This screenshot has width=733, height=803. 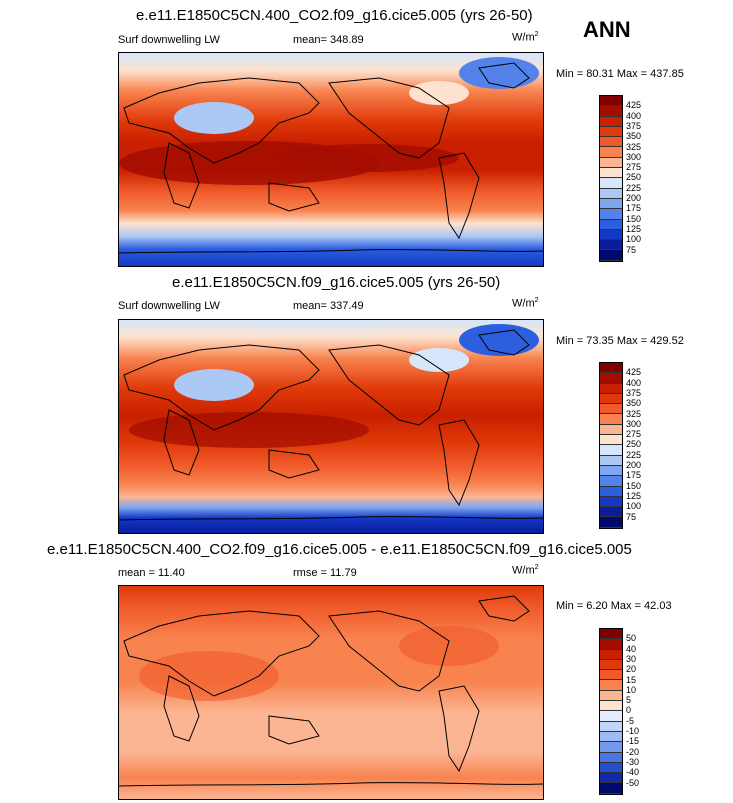 I want to click on panel-2-units: W/m2, so click(x=525, y=303).